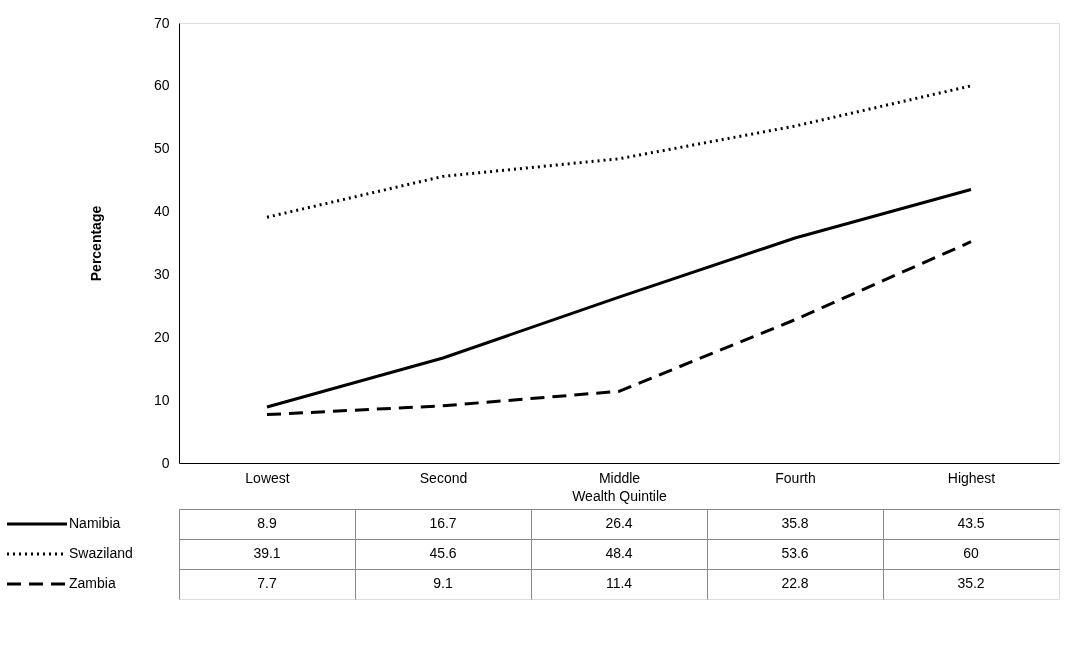 The width and height of the screenshot is (1073, 656). I want to click on data-label: 22.8, so click(795, 583).